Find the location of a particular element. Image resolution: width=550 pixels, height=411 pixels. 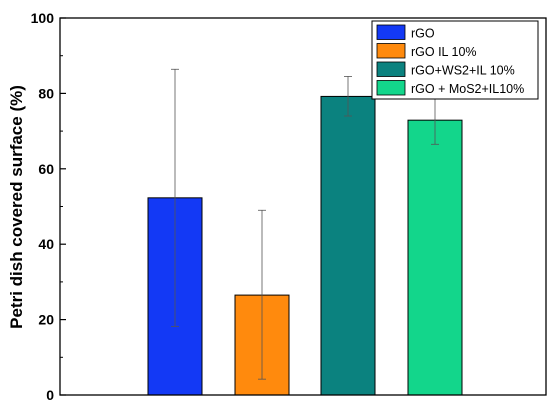

legend-label-4: rGO + MoS2+IL10% is located at coordinates (467, 89).